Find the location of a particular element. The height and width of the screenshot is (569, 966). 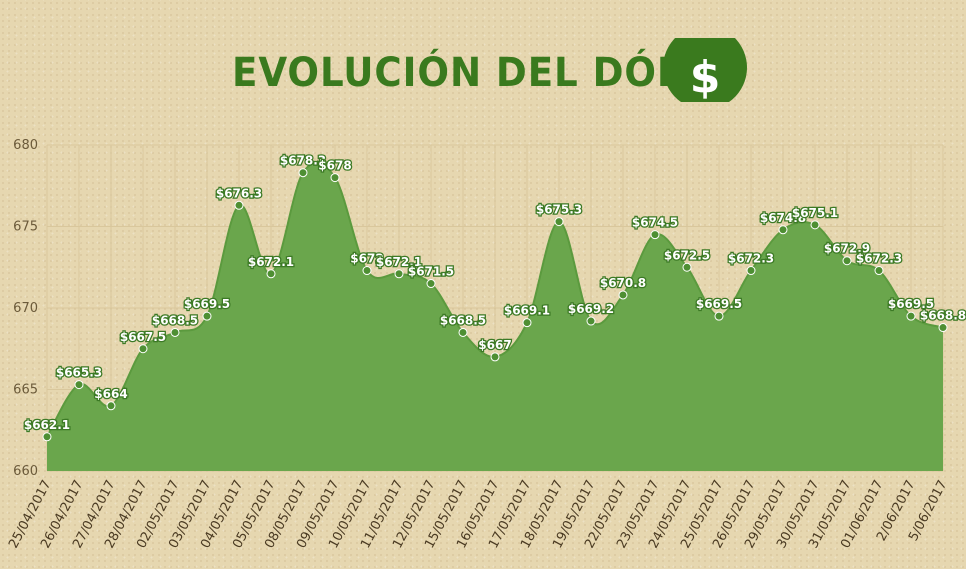

data-label: $674.8 is located at coordinates (783, 218).